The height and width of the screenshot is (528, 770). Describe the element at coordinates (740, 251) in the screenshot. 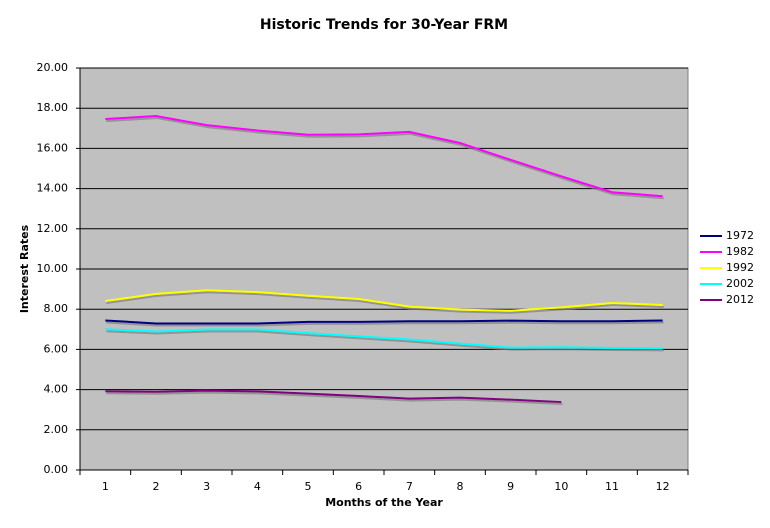

I see `legend-label: 1982` at that location.